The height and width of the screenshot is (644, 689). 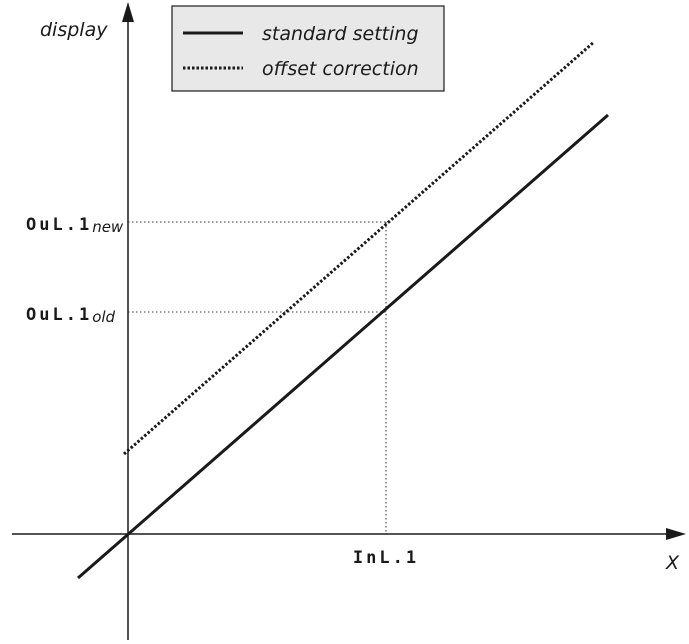 I want to click on legend: standard setting offset correction, so click(x=308, y=48).